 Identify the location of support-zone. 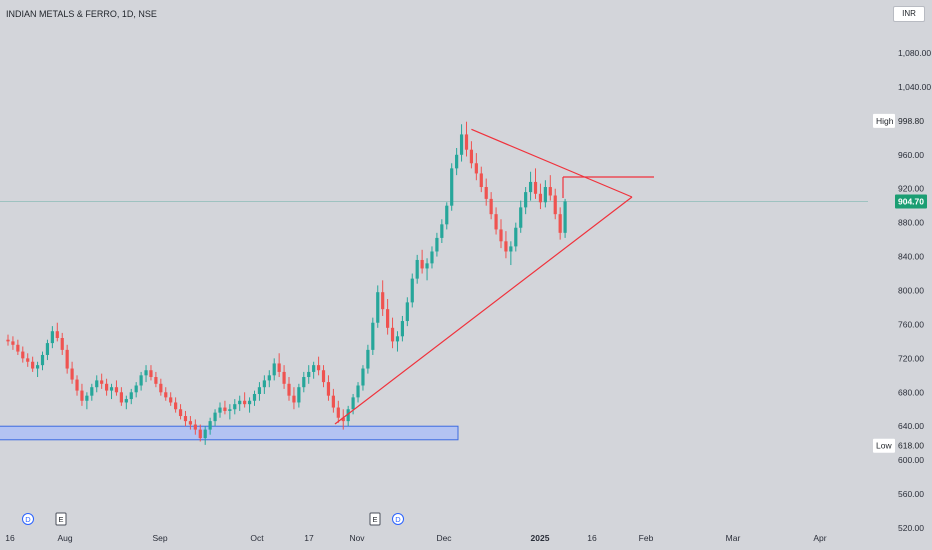
(229, 433).